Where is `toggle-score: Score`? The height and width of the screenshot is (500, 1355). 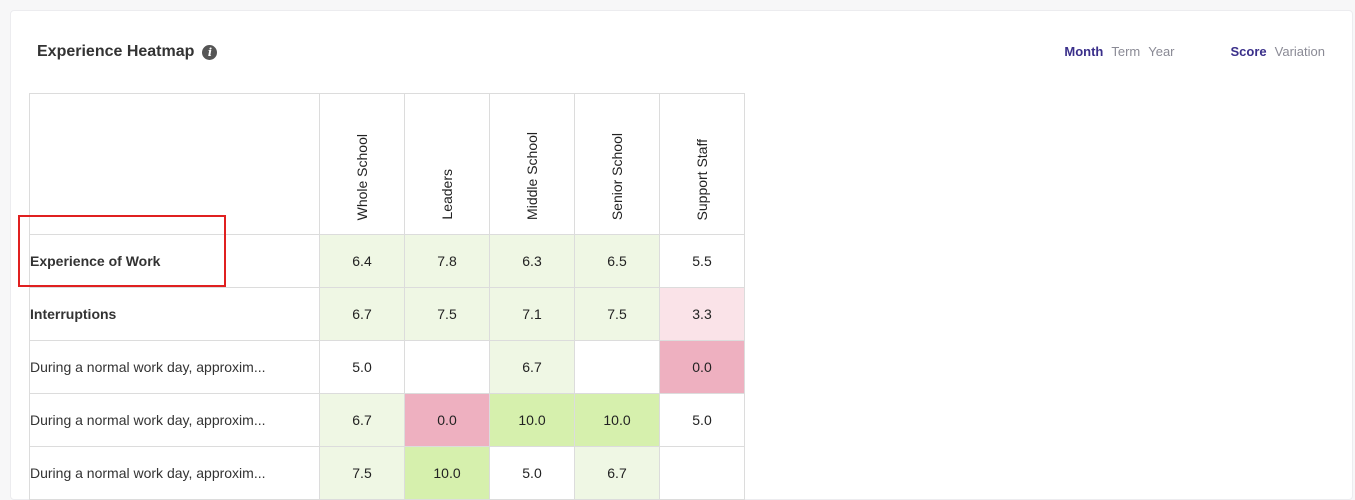 toggle-score: Score is located at coordinates (1248, 51).